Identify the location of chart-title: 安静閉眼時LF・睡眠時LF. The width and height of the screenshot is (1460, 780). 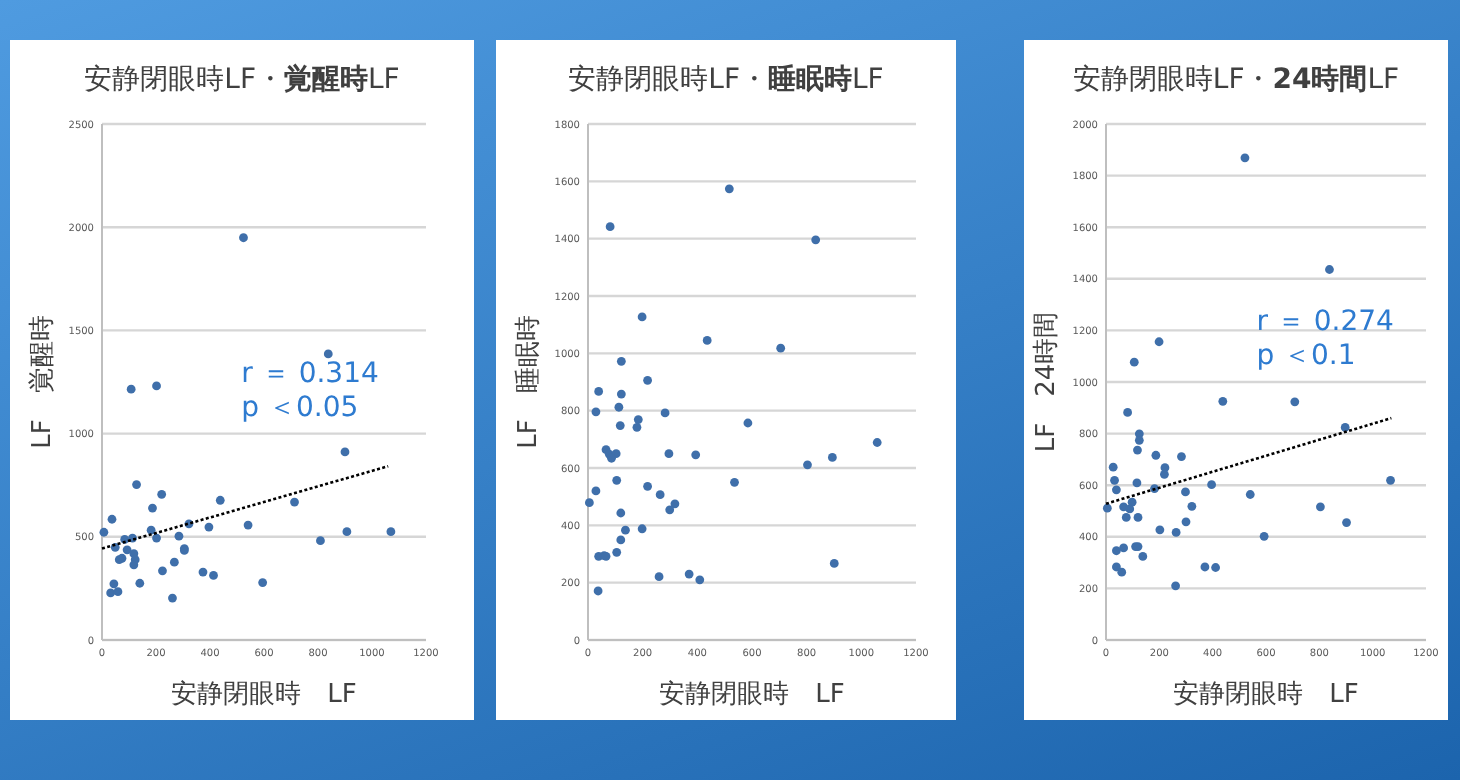
(726, 80).